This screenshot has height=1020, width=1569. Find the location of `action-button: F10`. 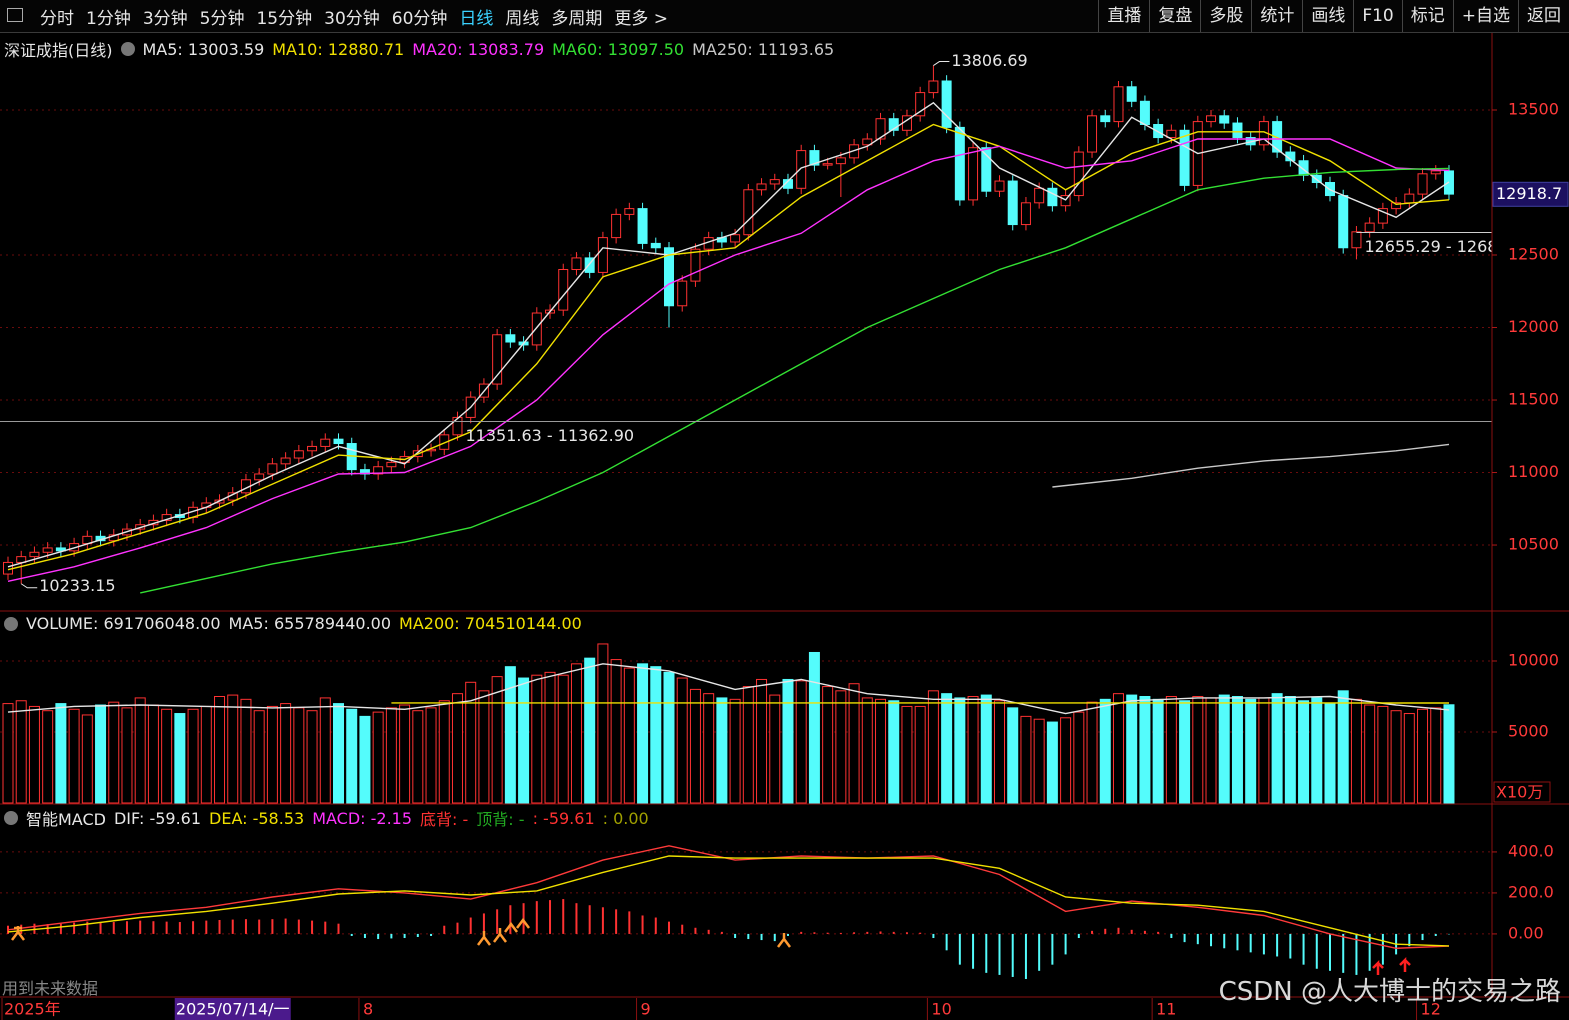

action-button: F10 is located at coordinates (1377, 16).